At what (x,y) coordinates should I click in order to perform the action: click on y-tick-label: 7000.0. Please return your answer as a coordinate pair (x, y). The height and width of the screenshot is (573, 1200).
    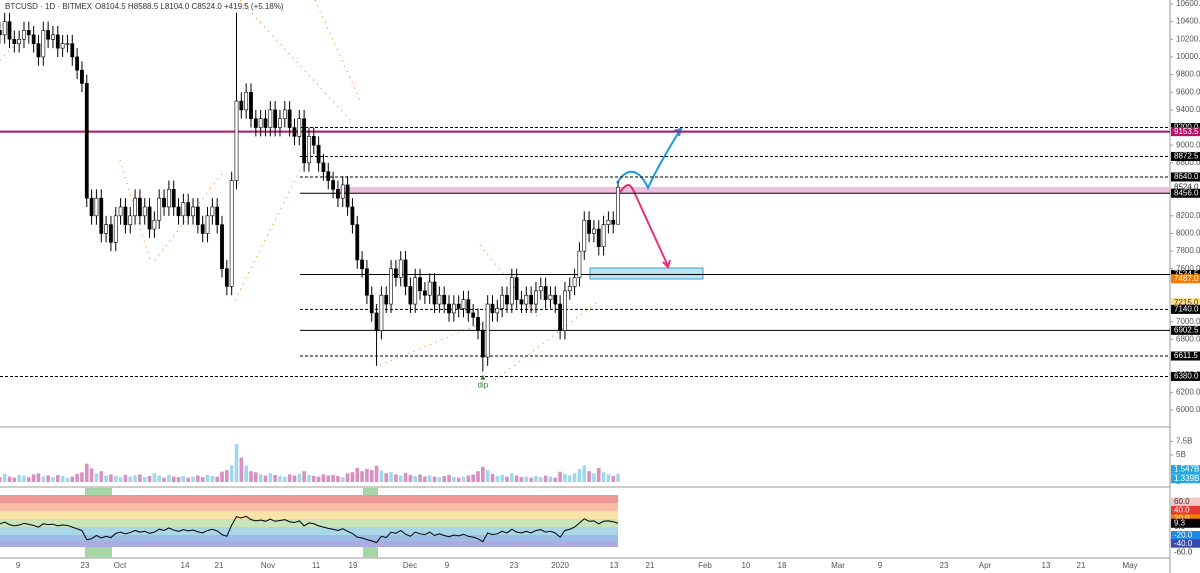
    Looking at the image, I should click on (1188, 321).